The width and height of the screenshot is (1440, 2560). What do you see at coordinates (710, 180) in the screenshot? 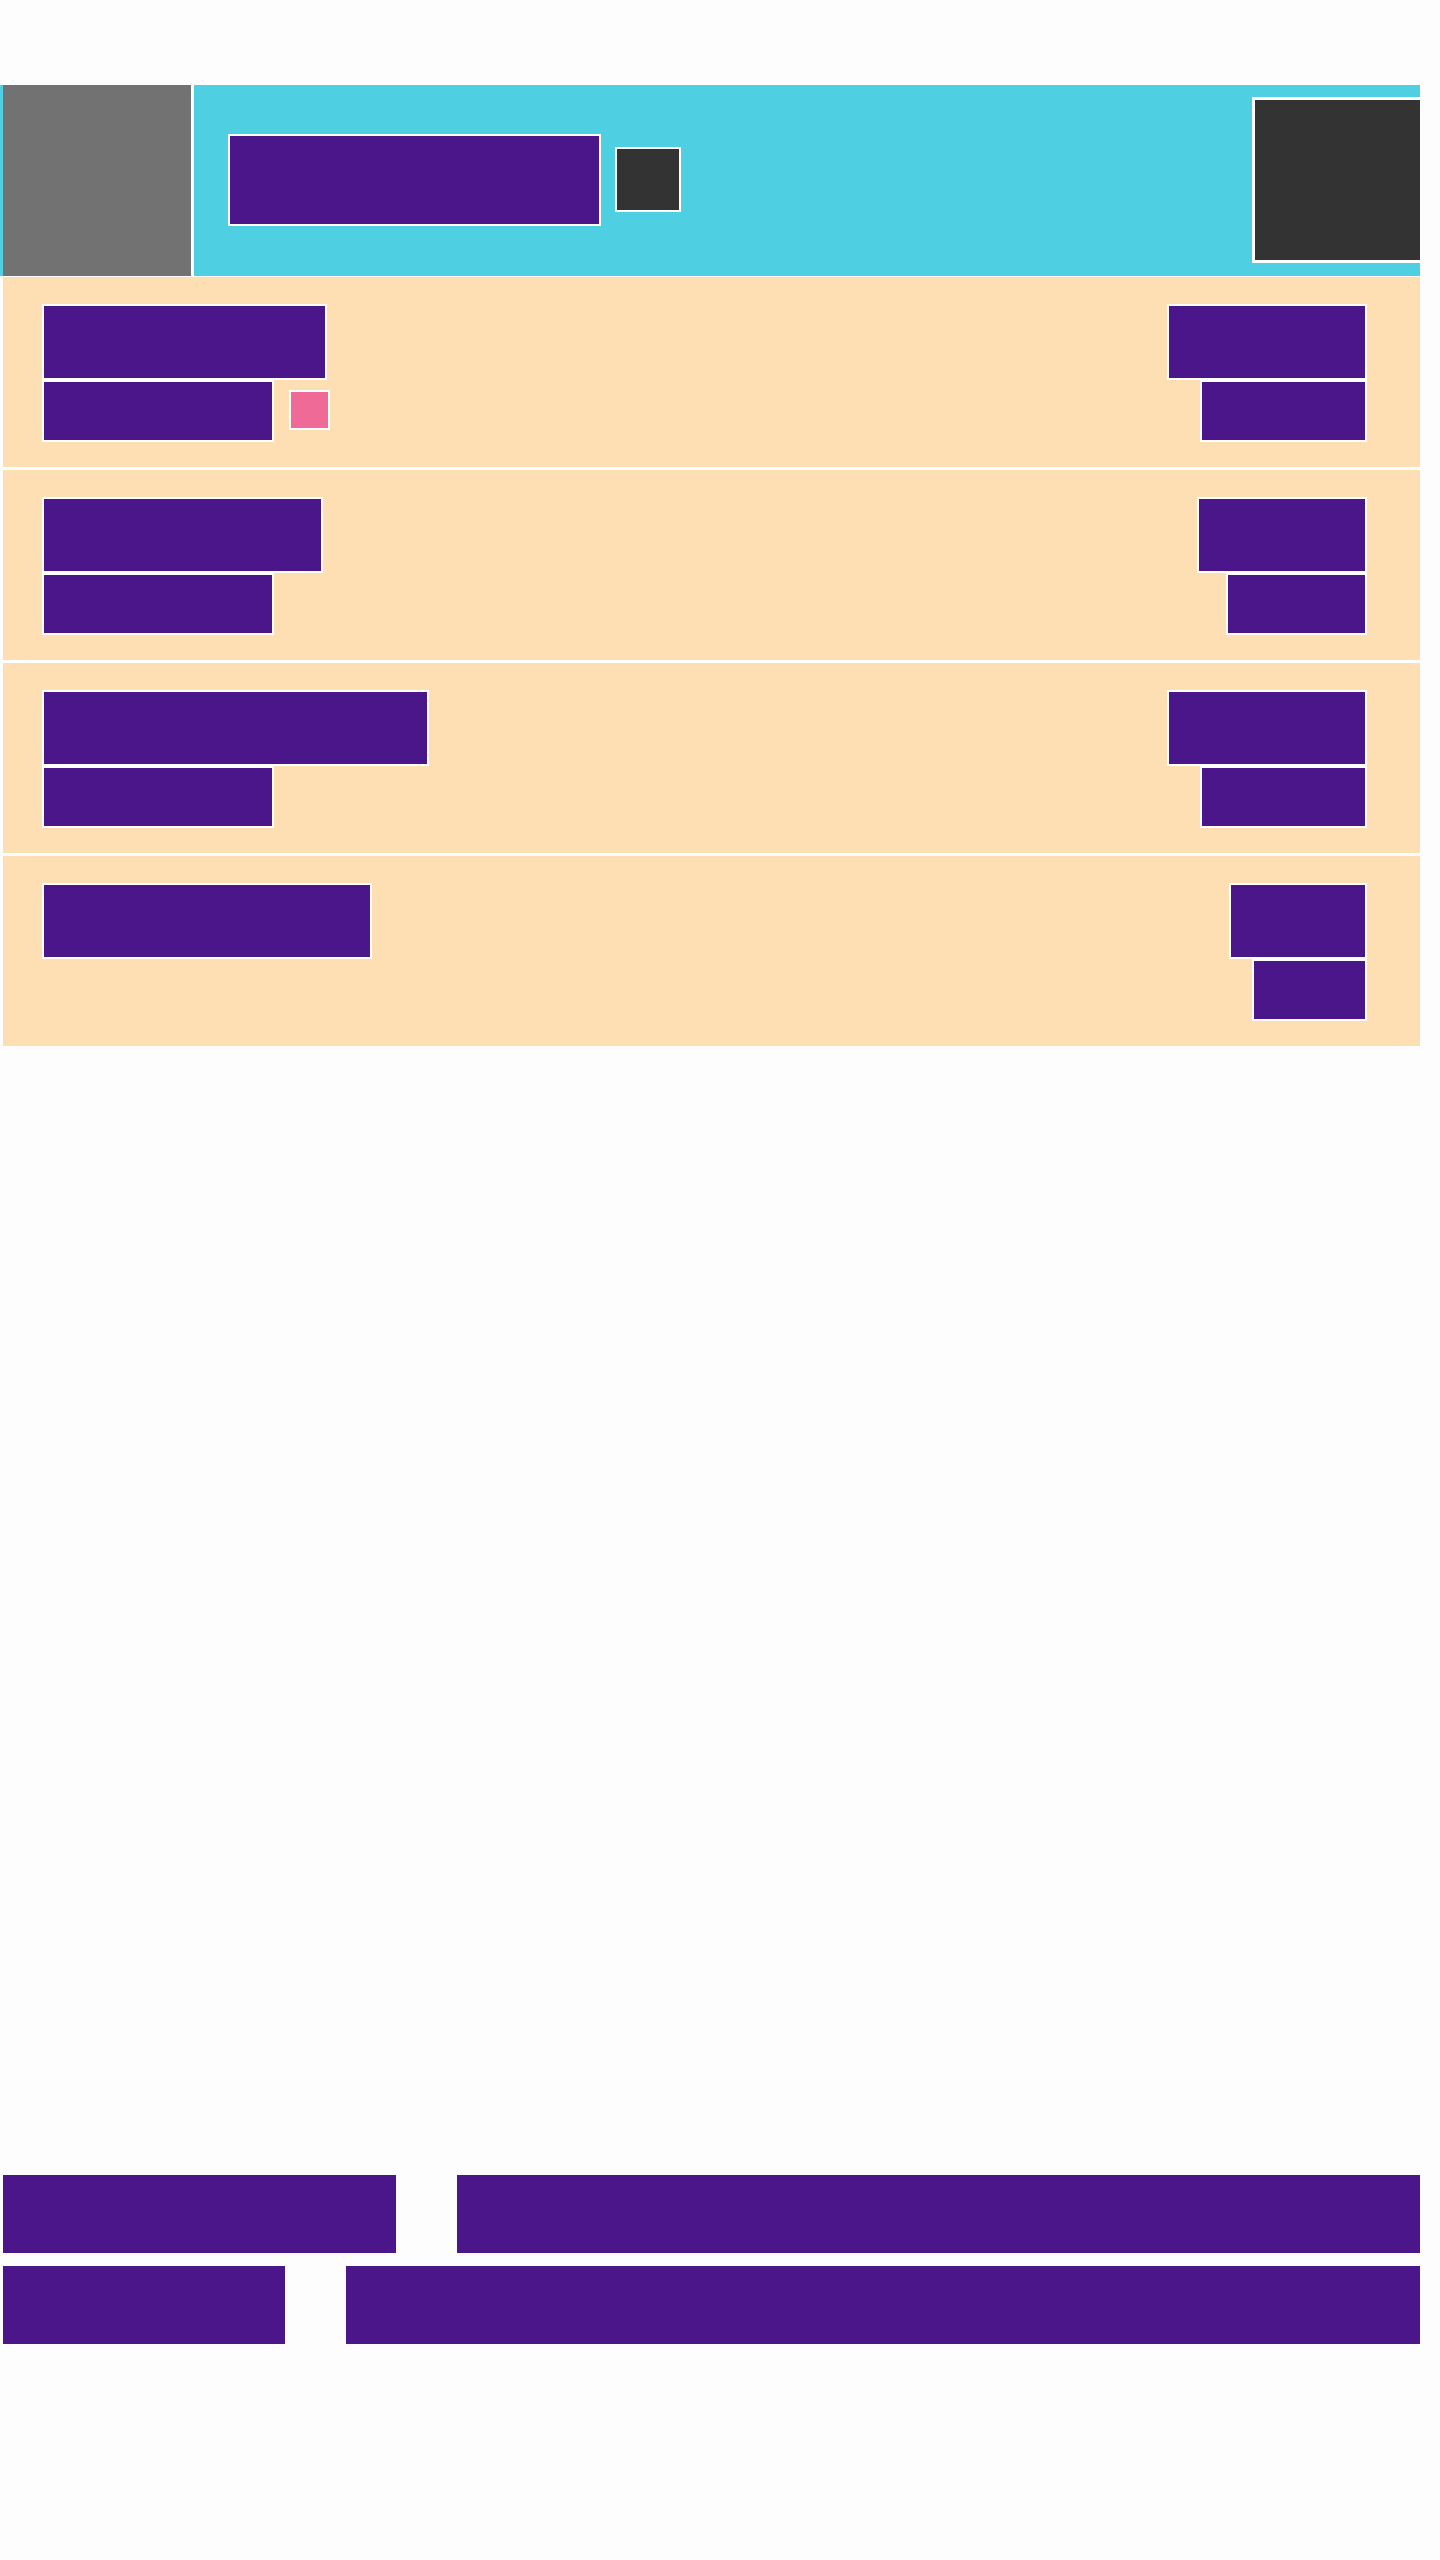
I see `app-header` at bounding box center [710, 180].